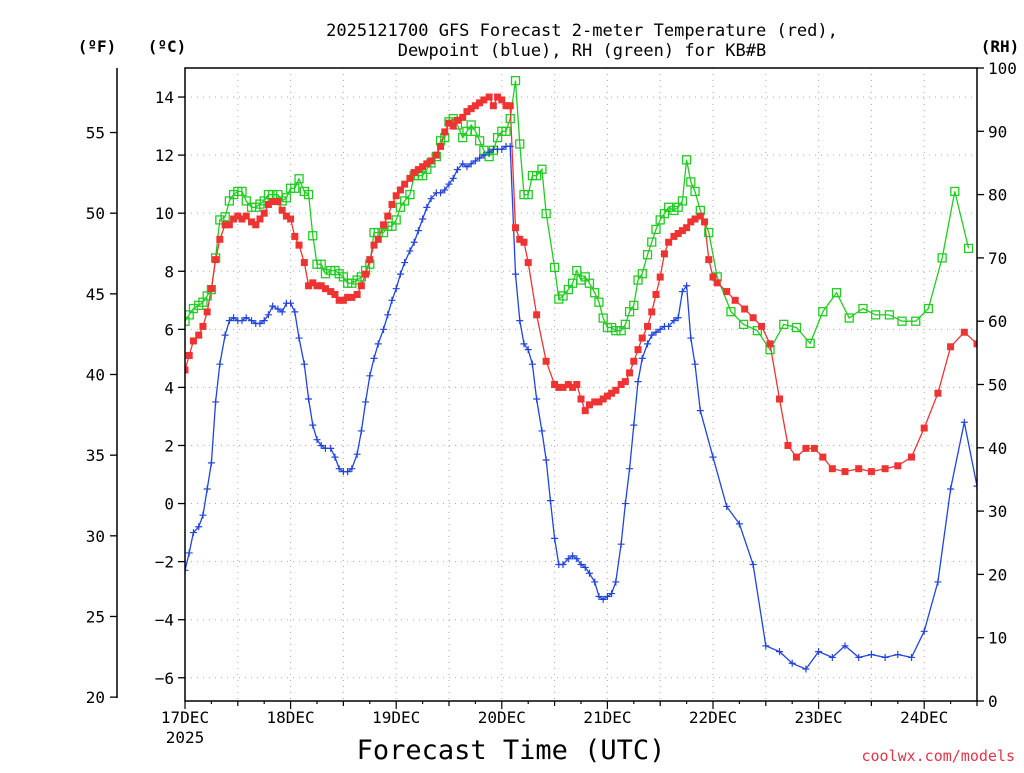 The height and width of the screenshot is (773, 1024). I want to click on time-tick-label: 17DEC, so click(185, 717).